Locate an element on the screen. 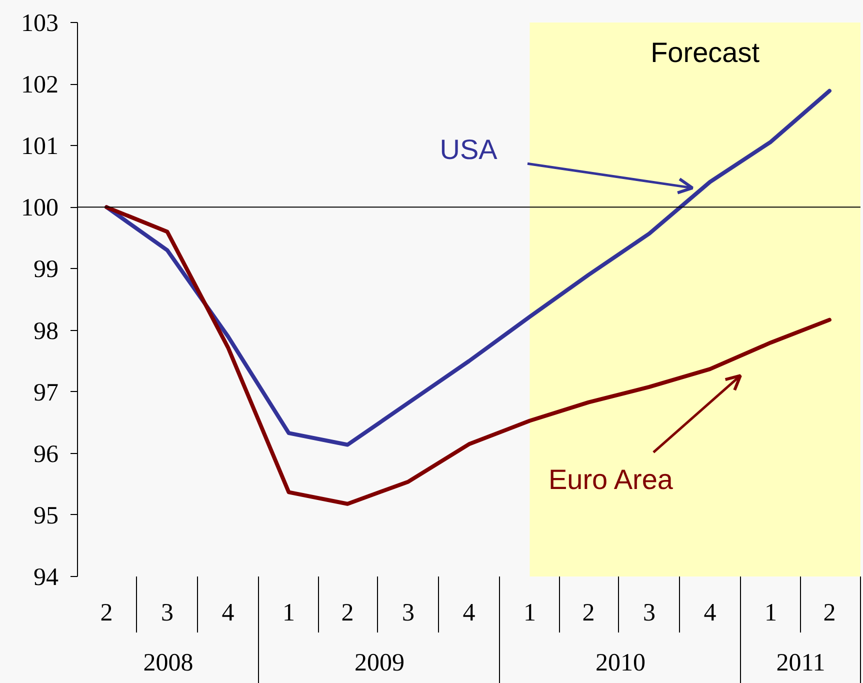 The image size is (863, 683). y-tick-label: 95 is located at coordinates (46, 516).